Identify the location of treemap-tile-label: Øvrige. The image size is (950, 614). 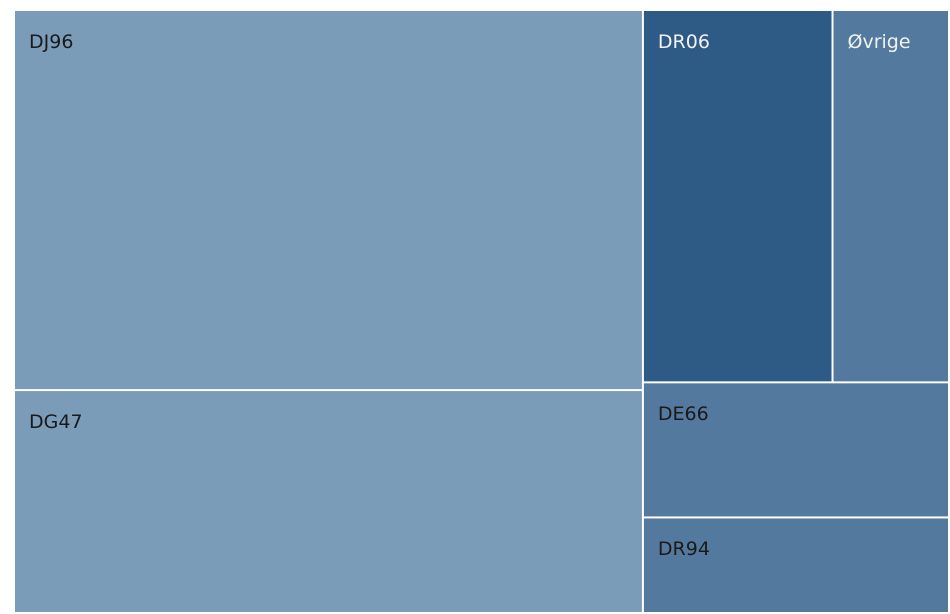
(879, 42).